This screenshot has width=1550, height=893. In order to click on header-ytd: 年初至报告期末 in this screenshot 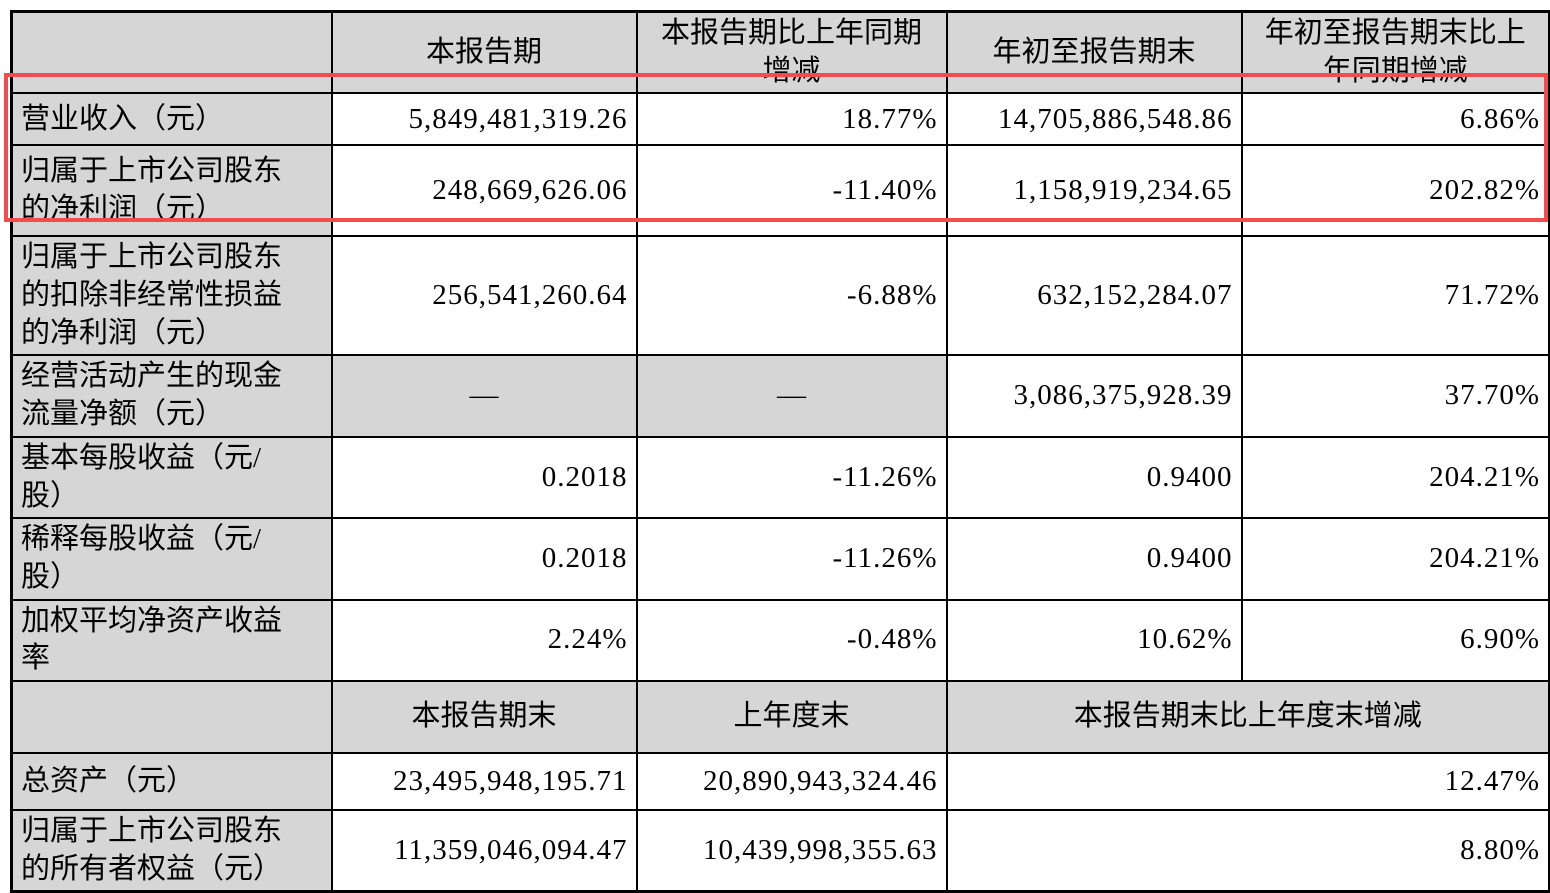, I will do `click(1094, 52)`.